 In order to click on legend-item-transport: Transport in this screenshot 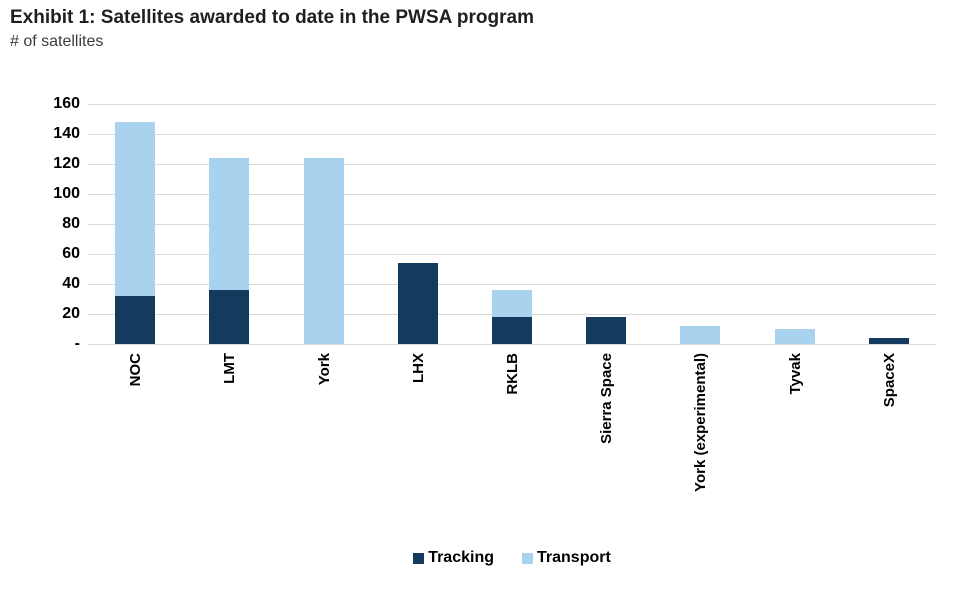, I will do `click(566, 558)`.